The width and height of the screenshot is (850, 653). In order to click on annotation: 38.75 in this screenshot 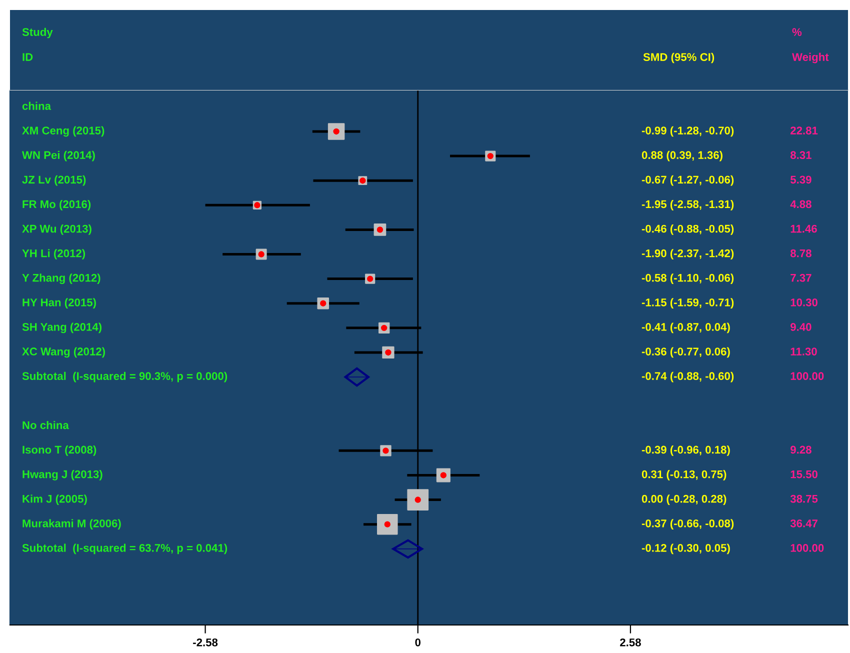, I will do `click(804, 498)`.